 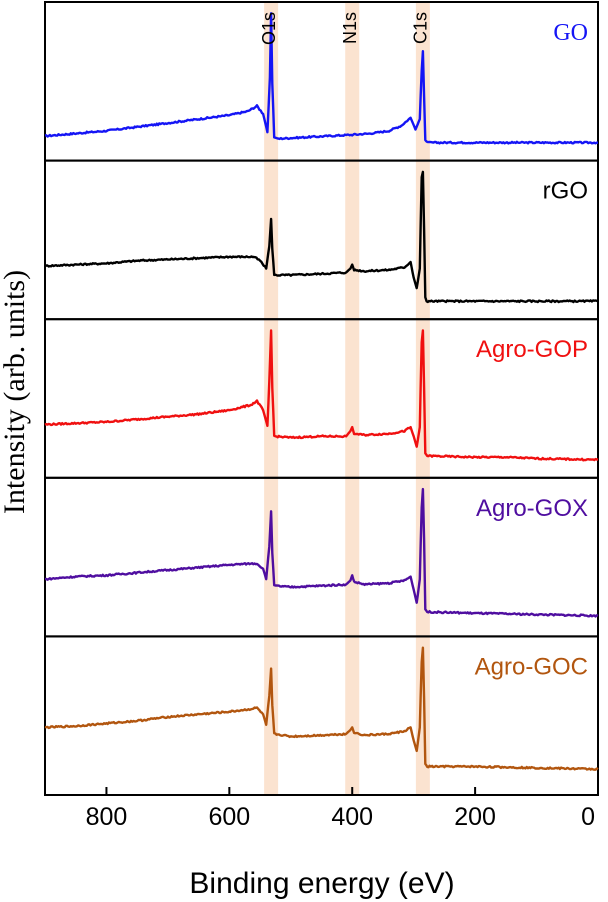 I want to click on x-axis-title: Binding energy (eV), so click(x=321, y=883).